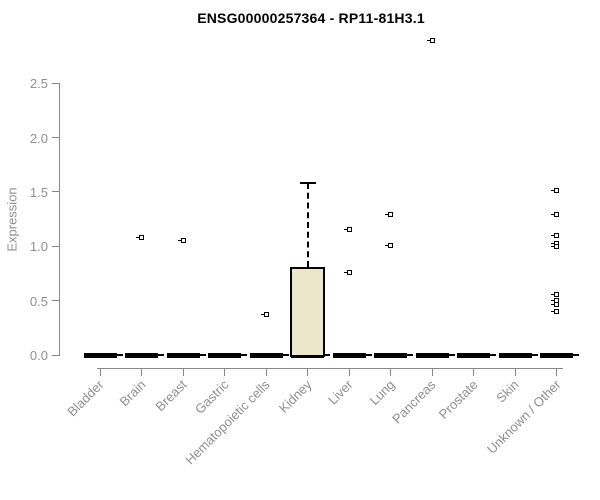 This screenshot has height=500, width=600. I want to click on zero-box-hematopoietic-cells, so click(266, 355).